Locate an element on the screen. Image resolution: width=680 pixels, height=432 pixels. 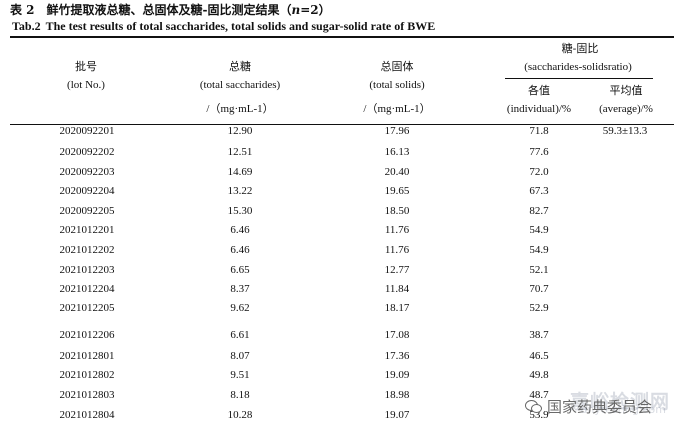
cell-solids: 16.13 is located at coordinates (397, 152).